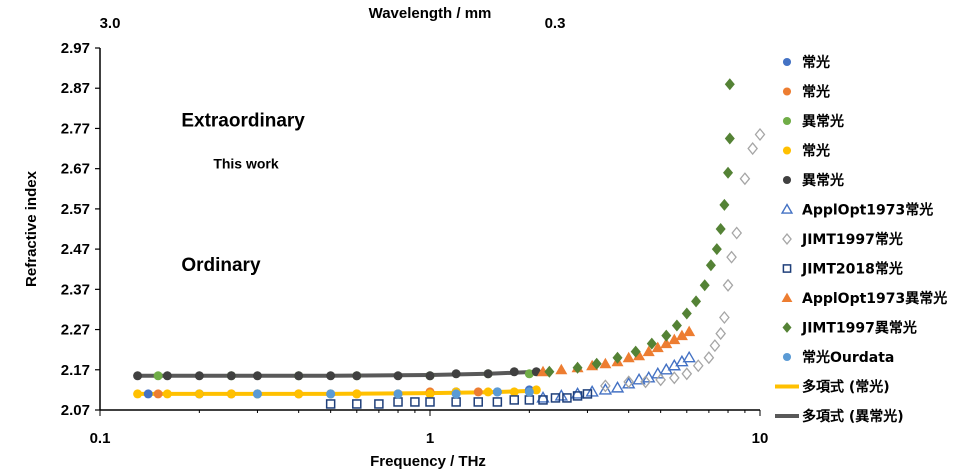  What do you see at coordinates (75, 330) in the screenshot?
I see `y-tick-label: 2.27` at bounding box center [75, 330].